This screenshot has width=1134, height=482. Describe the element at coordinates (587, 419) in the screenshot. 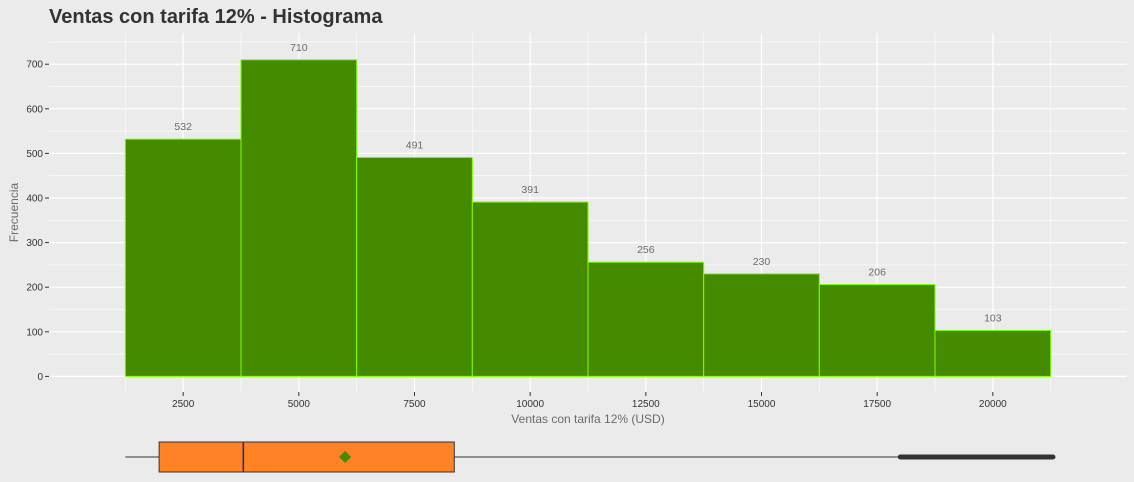

I see `x-axis-title: Ventas con tarifa 12% (USD)` at that location.